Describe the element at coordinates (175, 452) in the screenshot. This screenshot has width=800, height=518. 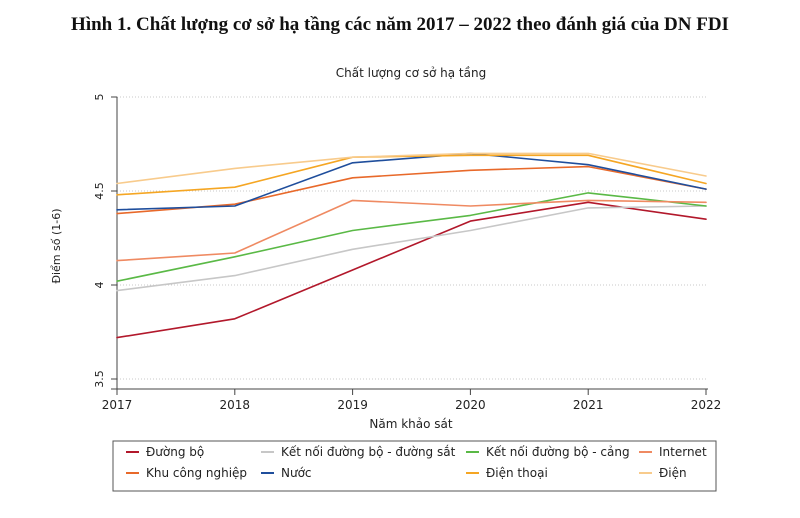
I see `legend-label: Đường bộ` at that location.